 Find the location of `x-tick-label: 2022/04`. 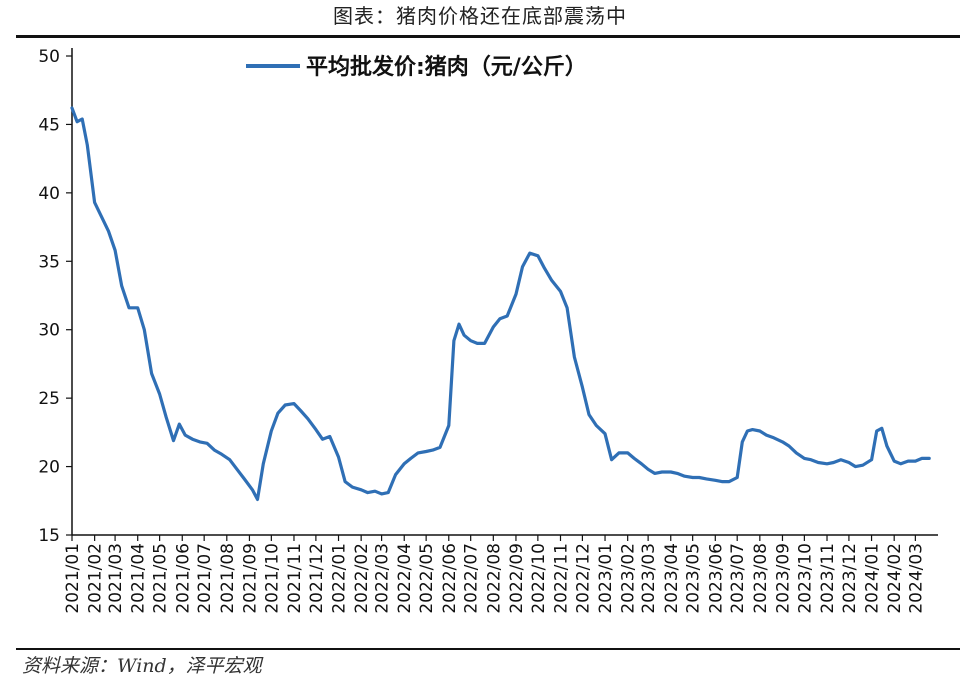

x-tick-label: 2022/04 is located at coordinates (405, 578).